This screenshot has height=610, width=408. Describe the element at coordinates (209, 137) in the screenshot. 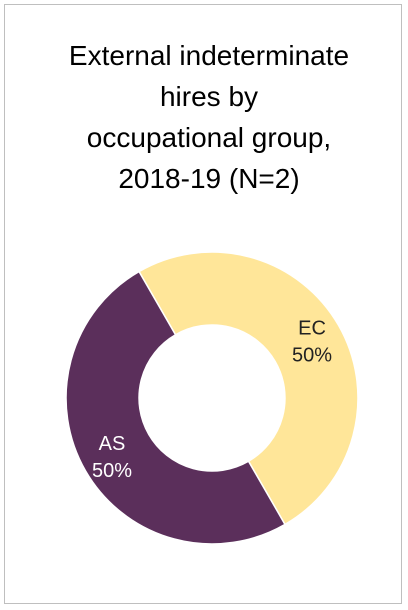

I see `chart-title-line-3: occupational group,` at that location.